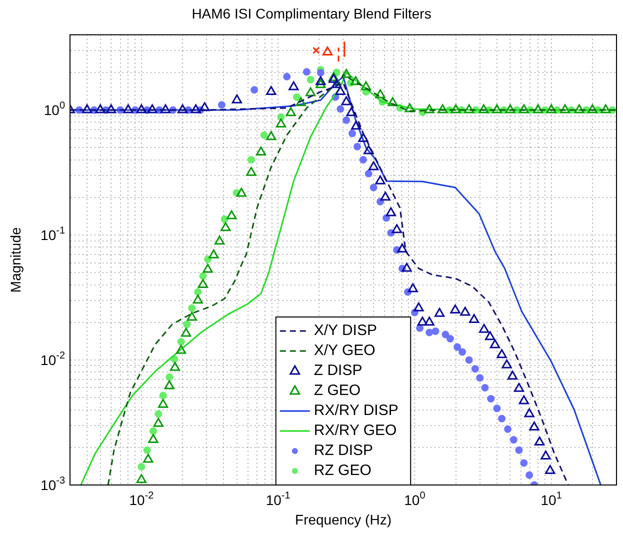 This screenshot has width=623, height=533. I want to click on x-axis-title: Frequency (Hz), so click(343, 519).